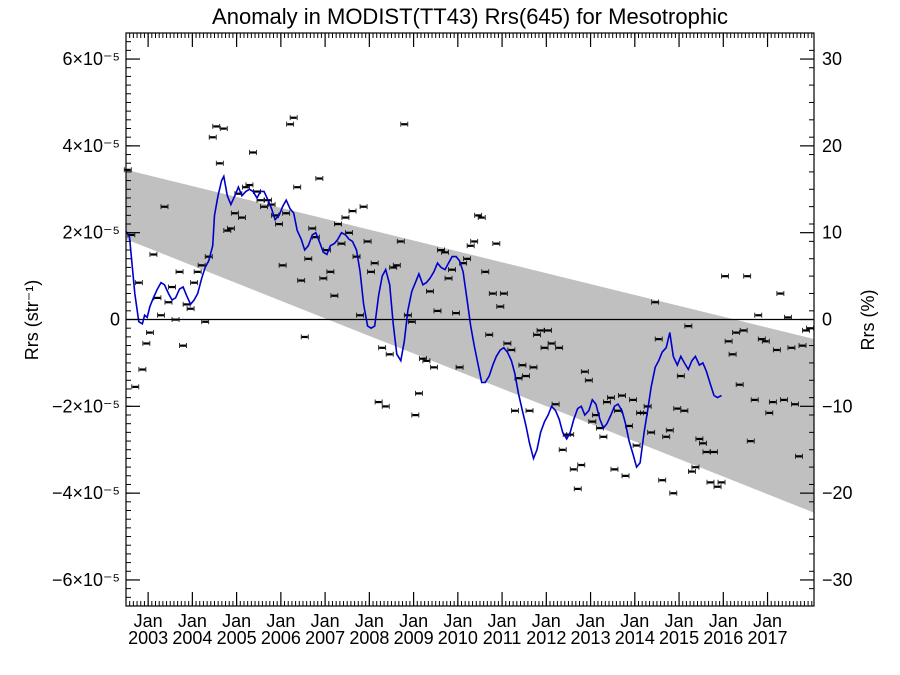 The width and height of the screenshot is (900, 675). Describe the element at coordinates (281, 638) in the screenshot. I see `x-tick-label-year: 2006` at that location.